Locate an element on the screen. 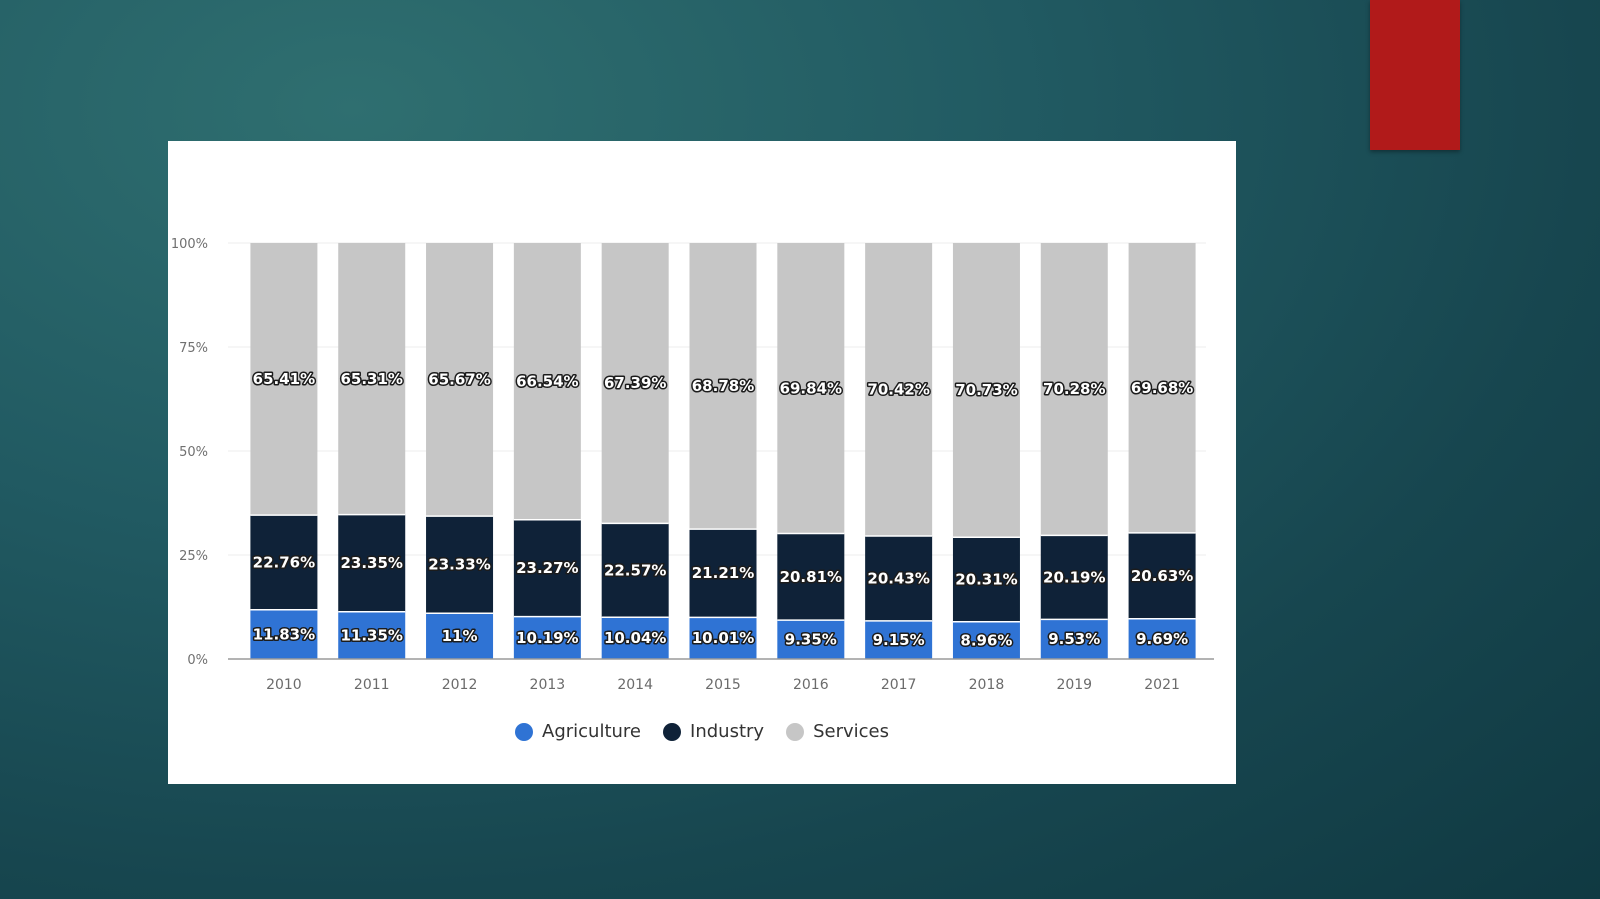 The image size is (1600, 899). data-label-services: 70.73% is located at coordinates (986, 390).